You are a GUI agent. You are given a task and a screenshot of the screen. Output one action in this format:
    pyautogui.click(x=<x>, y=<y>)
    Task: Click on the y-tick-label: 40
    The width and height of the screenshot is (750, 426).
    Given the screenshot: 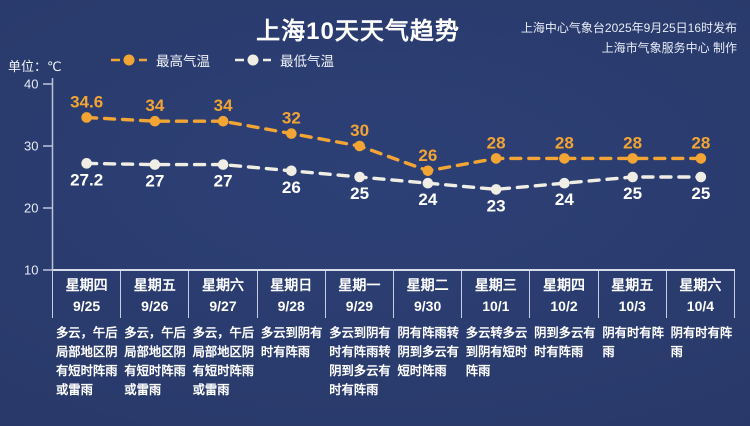 What is the action you would take?
    pyautogui.click(x=31, y=84)
    